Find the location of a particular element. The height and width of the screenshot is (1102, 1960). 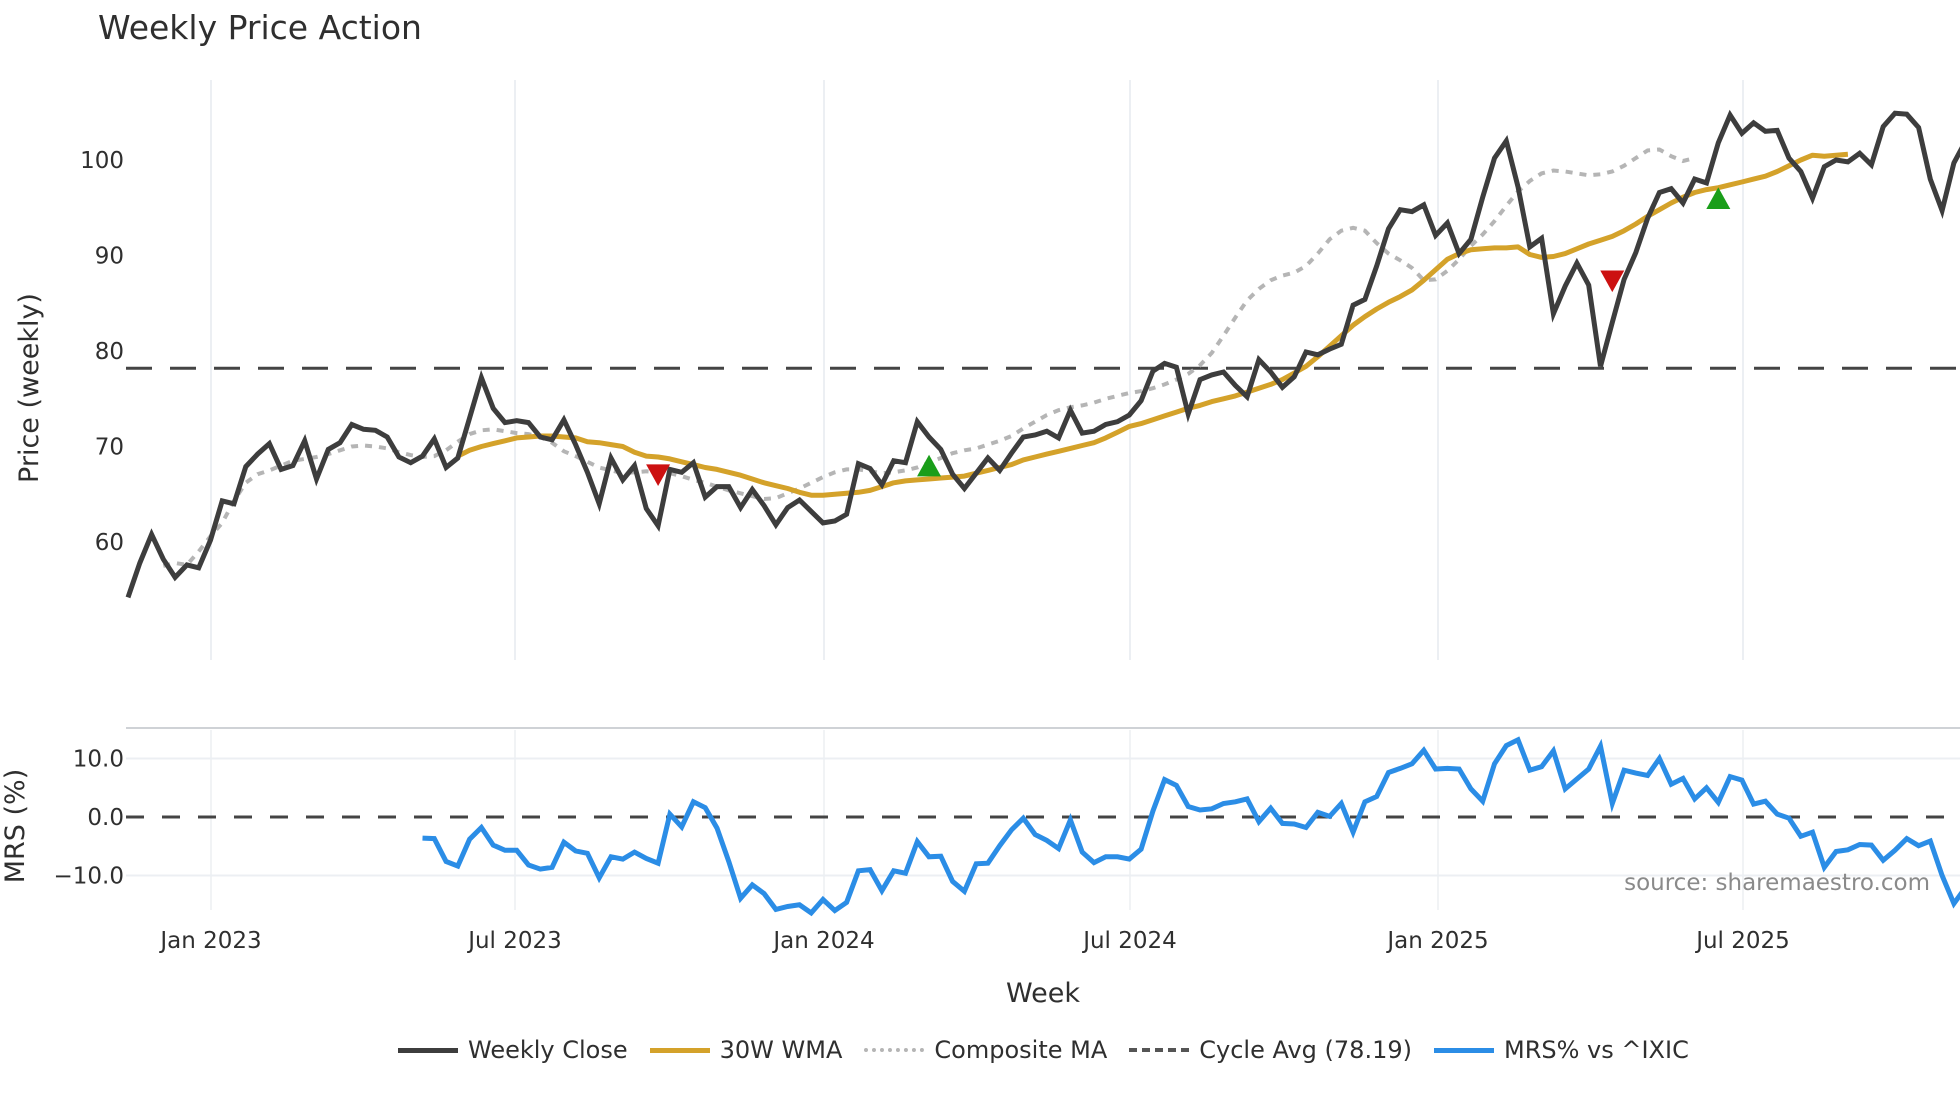

legend-label: 30W WMA is located at coordinates (781, 1050).